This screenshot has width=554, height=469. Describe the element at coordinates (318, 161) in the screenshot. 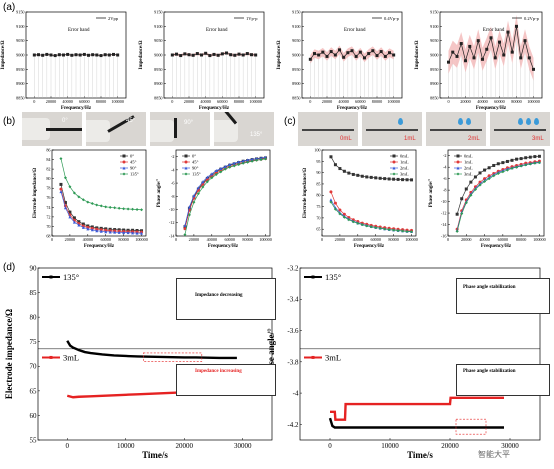

I see `y-tick-label: 95` at that location.